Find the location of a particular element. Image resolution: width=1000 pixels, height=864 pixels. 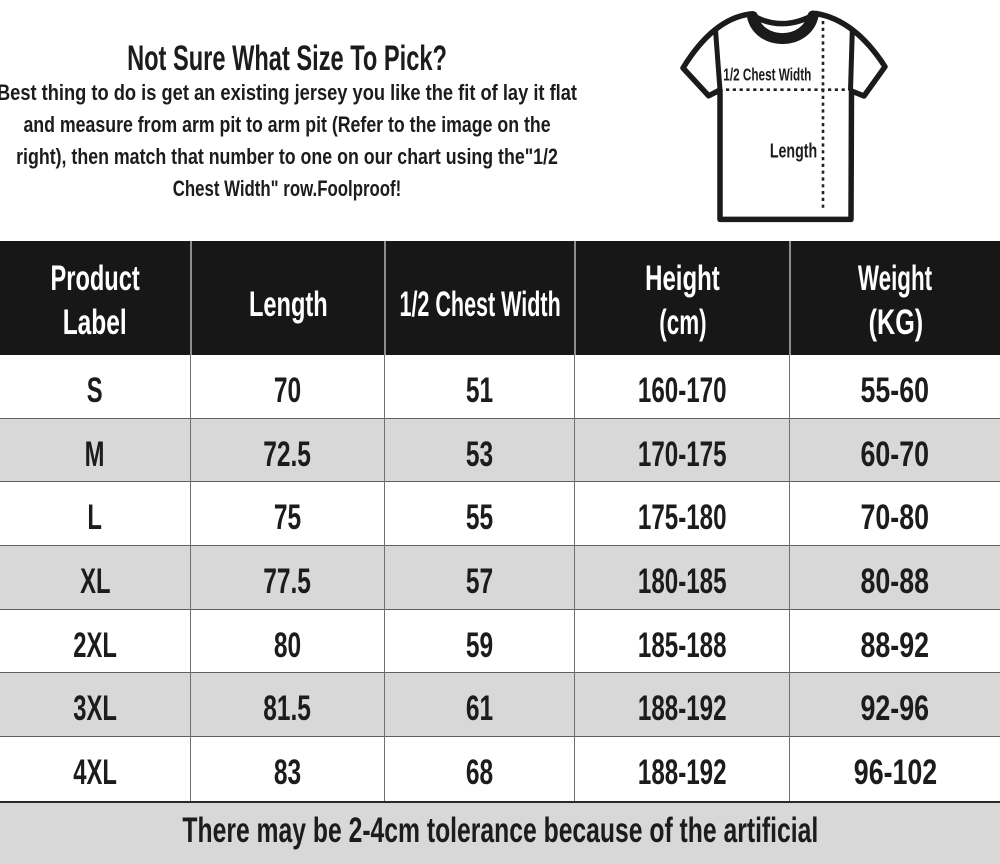

svg-text: Length is located at coordinates (793, 152).